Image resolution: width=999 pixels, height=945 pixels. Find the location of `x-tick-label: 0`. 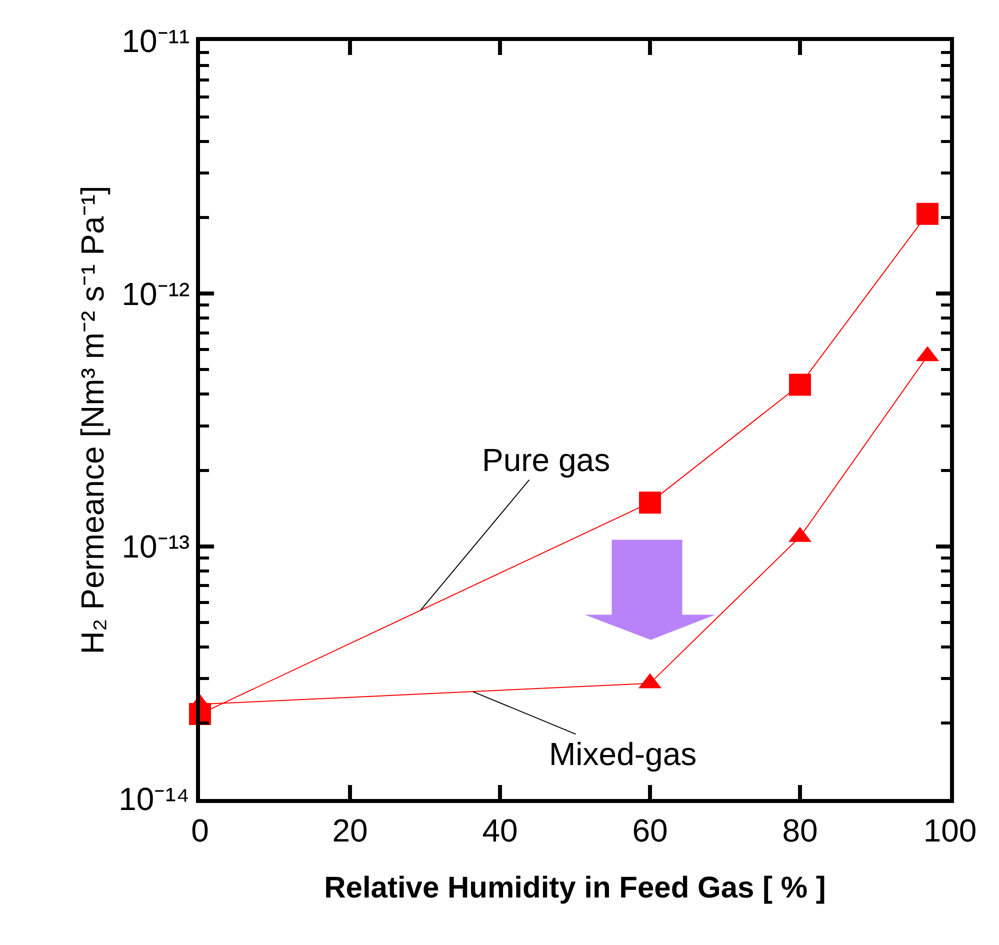

x-tick-label: 0 is located at coordinates (200, 830).